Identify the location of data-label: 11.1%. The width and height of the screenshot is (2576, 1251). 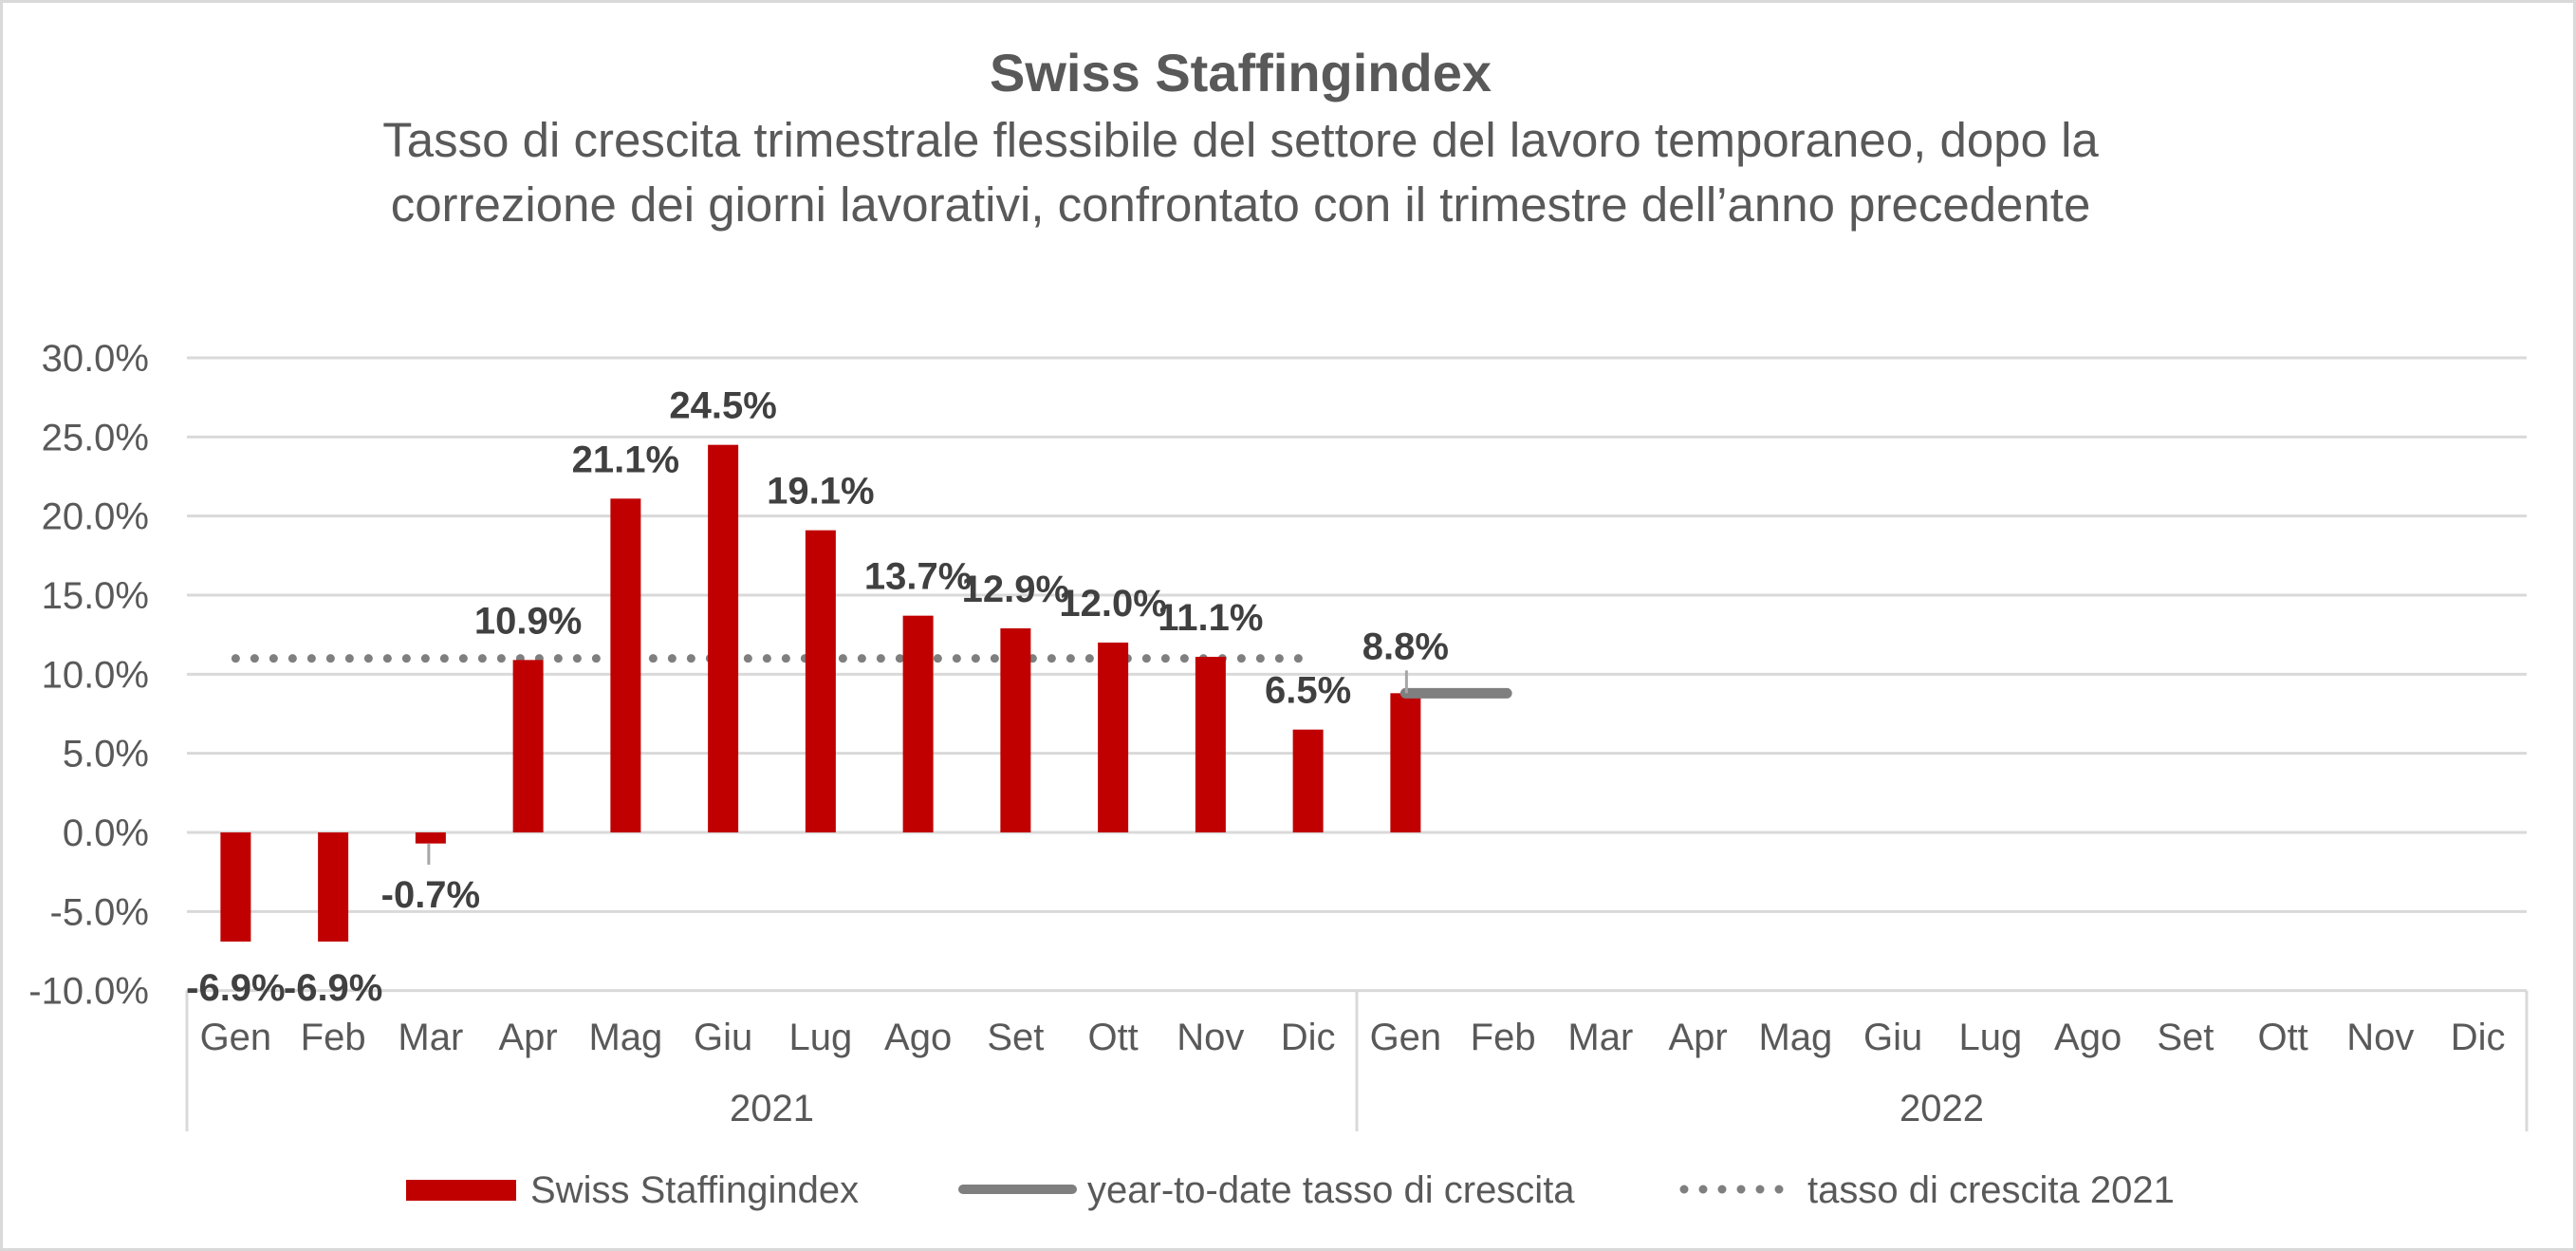
(1210, 618).